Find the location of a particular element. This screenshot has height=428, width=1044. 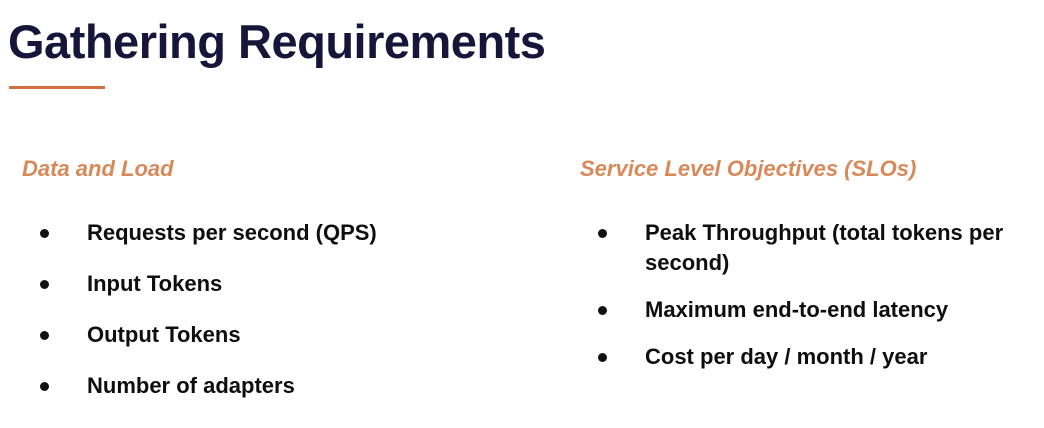

list-item-label: Input Tokens is located at coordinates (155, 283).